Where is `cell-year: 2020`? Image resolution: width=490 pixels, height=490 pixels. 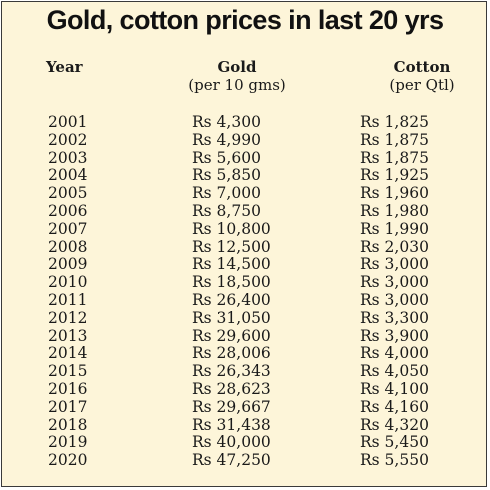
cell-year: 2020 is located at coordinates (68, 460).